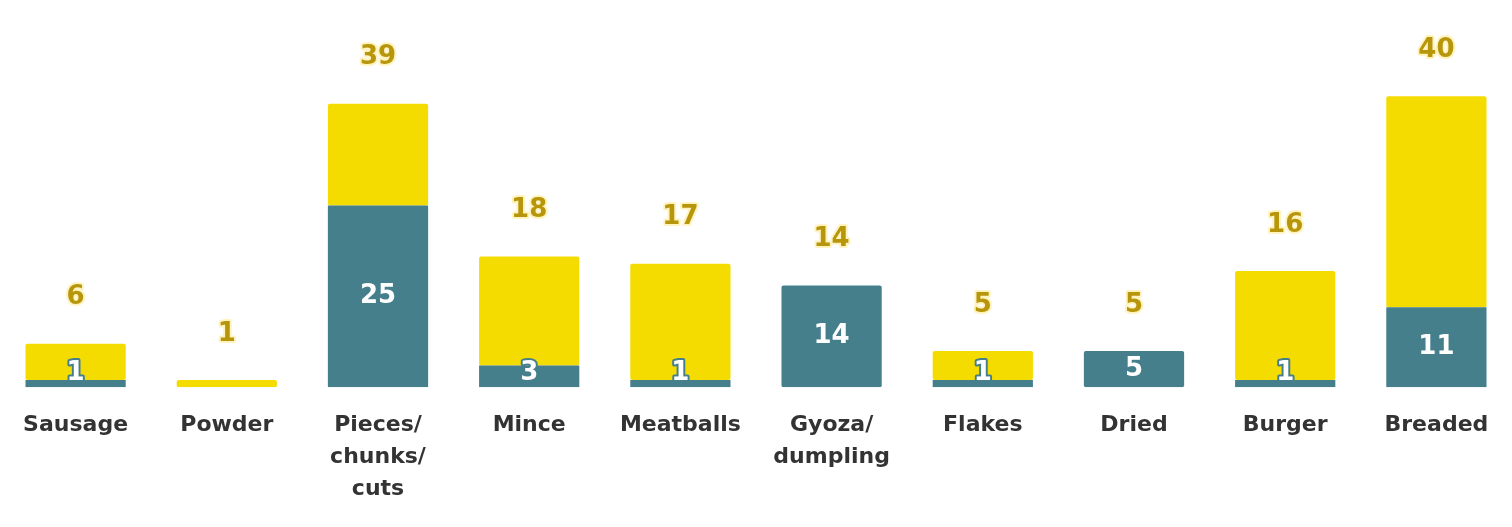 The height and width of the screenshot is (527, 1512). Describe the element at coordinates (529, 371) in the screenshot. I see `data-label: 3` at that location.